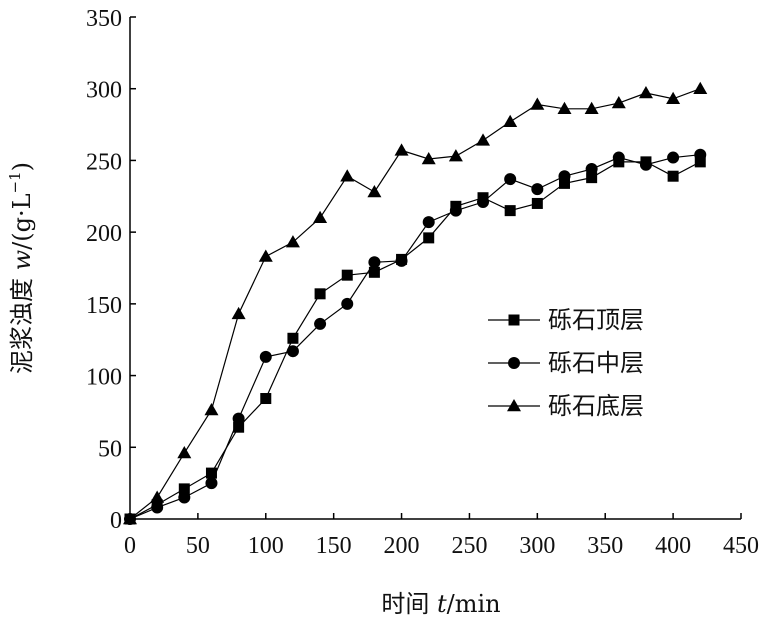 The width and height of the screenshot is (782, 621). Describe the element at coordinates (514, 320) in the screenshot. I see `legend-marker-square` at that location.